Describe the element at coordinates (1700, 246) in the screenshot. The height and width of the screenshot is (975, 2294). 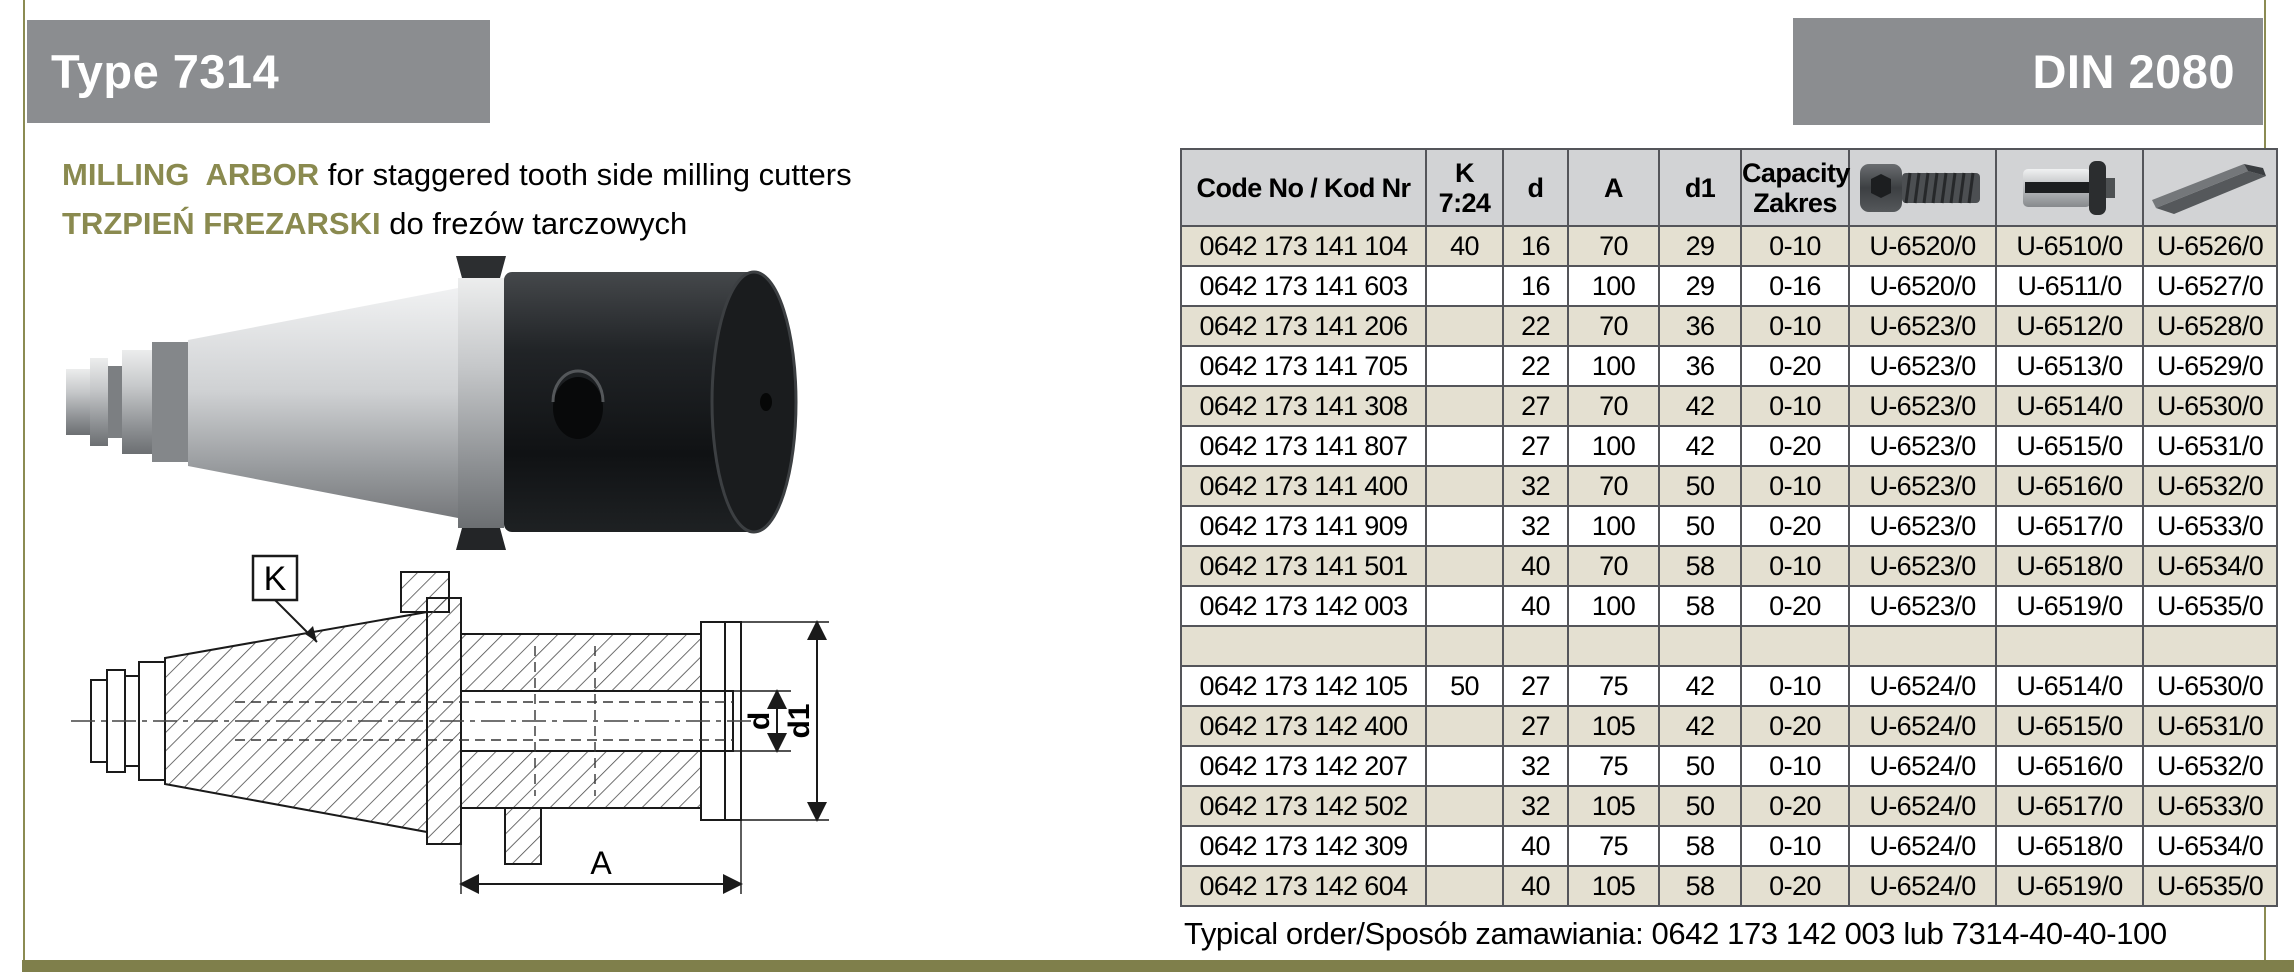
I see `table-cell: 29` at that location.